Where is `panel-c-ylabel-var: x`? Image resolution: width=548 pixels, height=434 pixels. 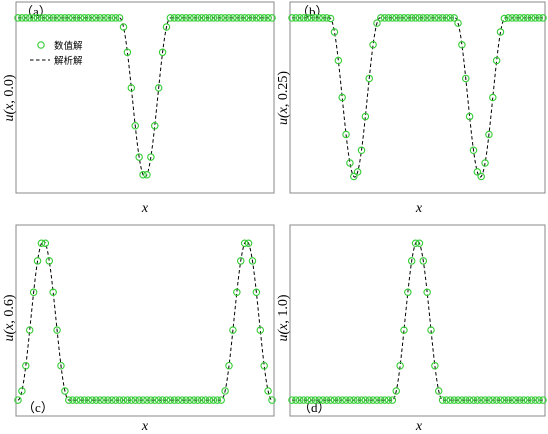 panel-c-ylabel-var: x is located at coordinates (9, 327).